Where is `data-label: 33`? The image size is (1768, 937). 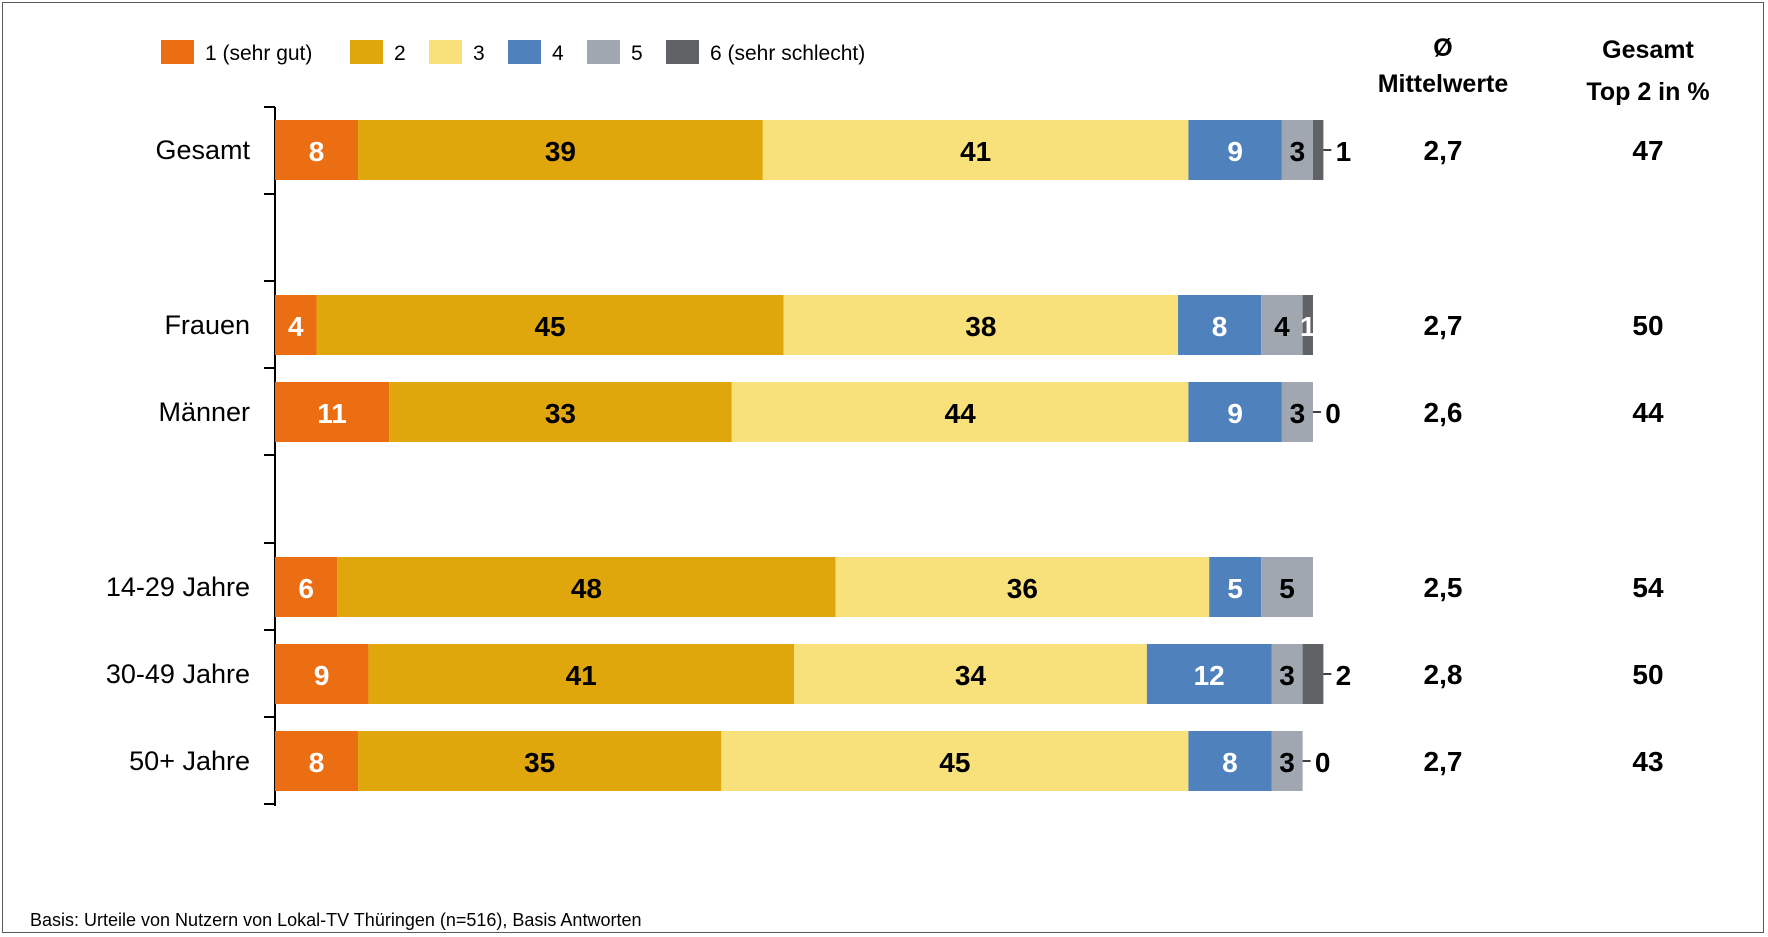
data-label: 33 is located at coordinates (560, 413).